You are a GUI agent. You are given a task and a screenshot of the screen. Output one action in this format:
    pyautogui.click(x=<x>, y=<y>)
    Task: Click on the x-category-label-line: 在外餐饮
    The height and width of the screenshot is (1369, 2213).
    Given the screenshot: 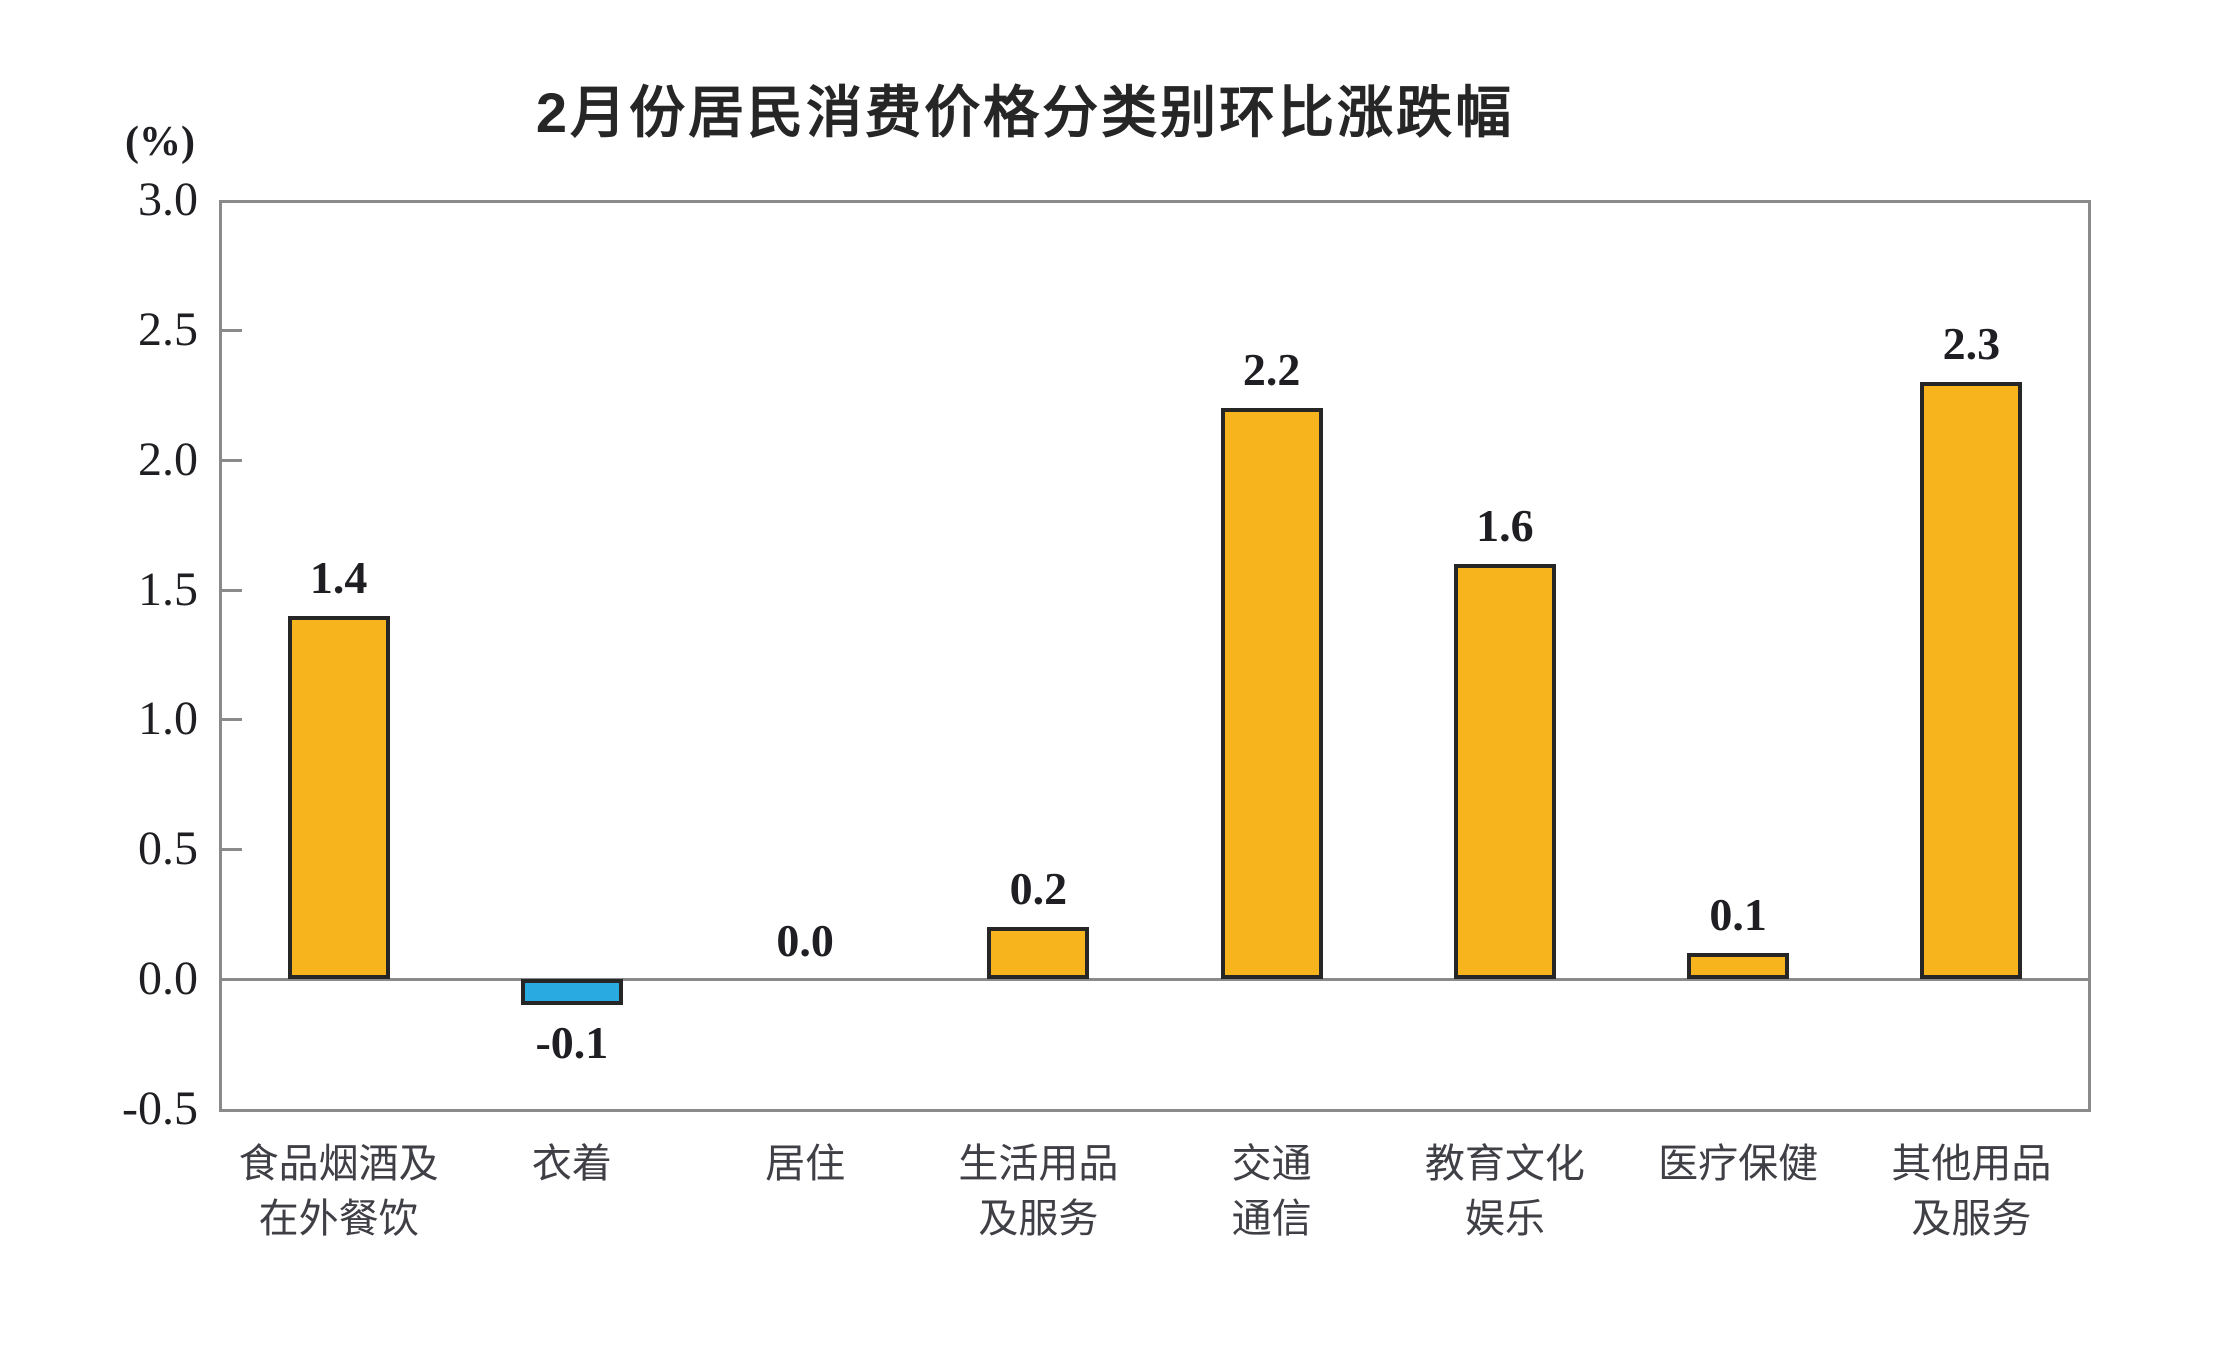 What is the action you would take?
    pyautogui.click(x=338, y=1218)
    